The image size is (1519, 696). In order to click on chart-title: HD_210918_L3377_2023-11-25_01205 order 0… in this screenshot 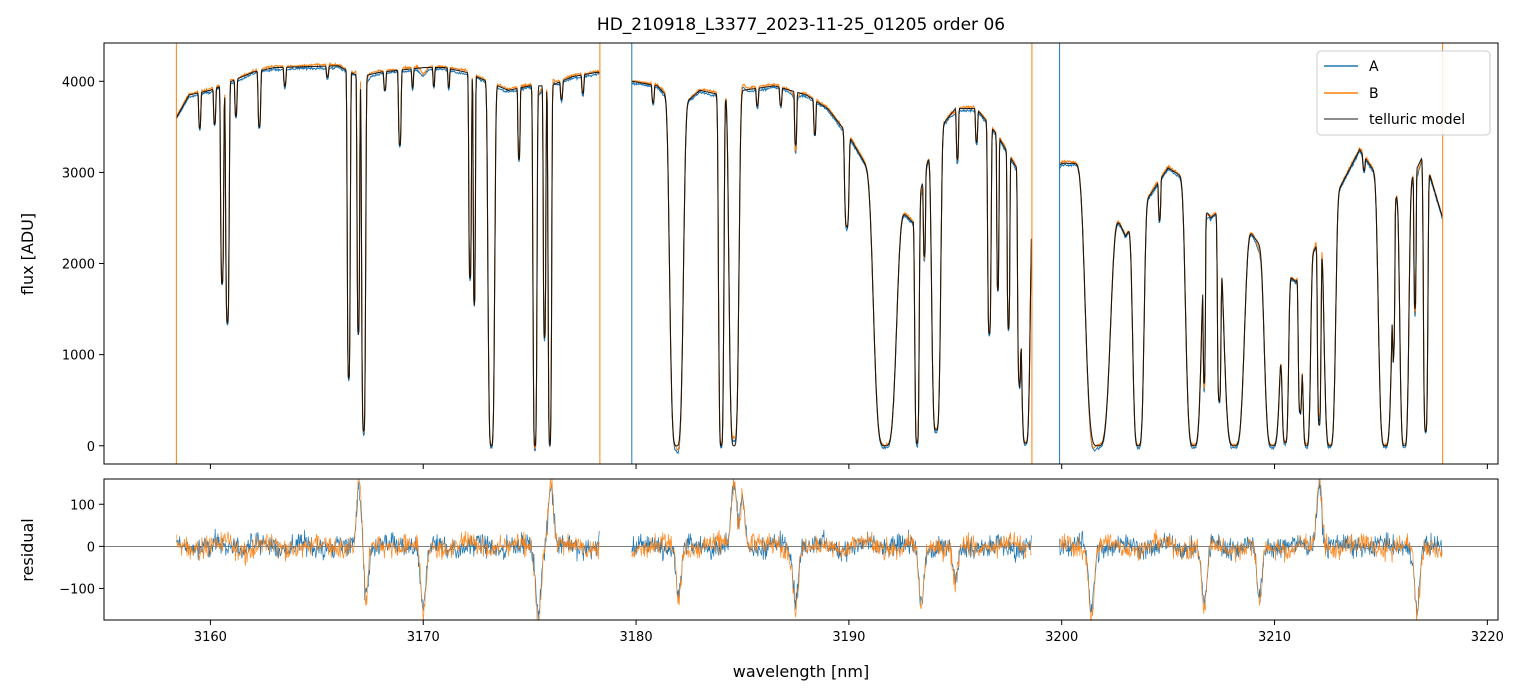, I will do `click(801, 25)`.